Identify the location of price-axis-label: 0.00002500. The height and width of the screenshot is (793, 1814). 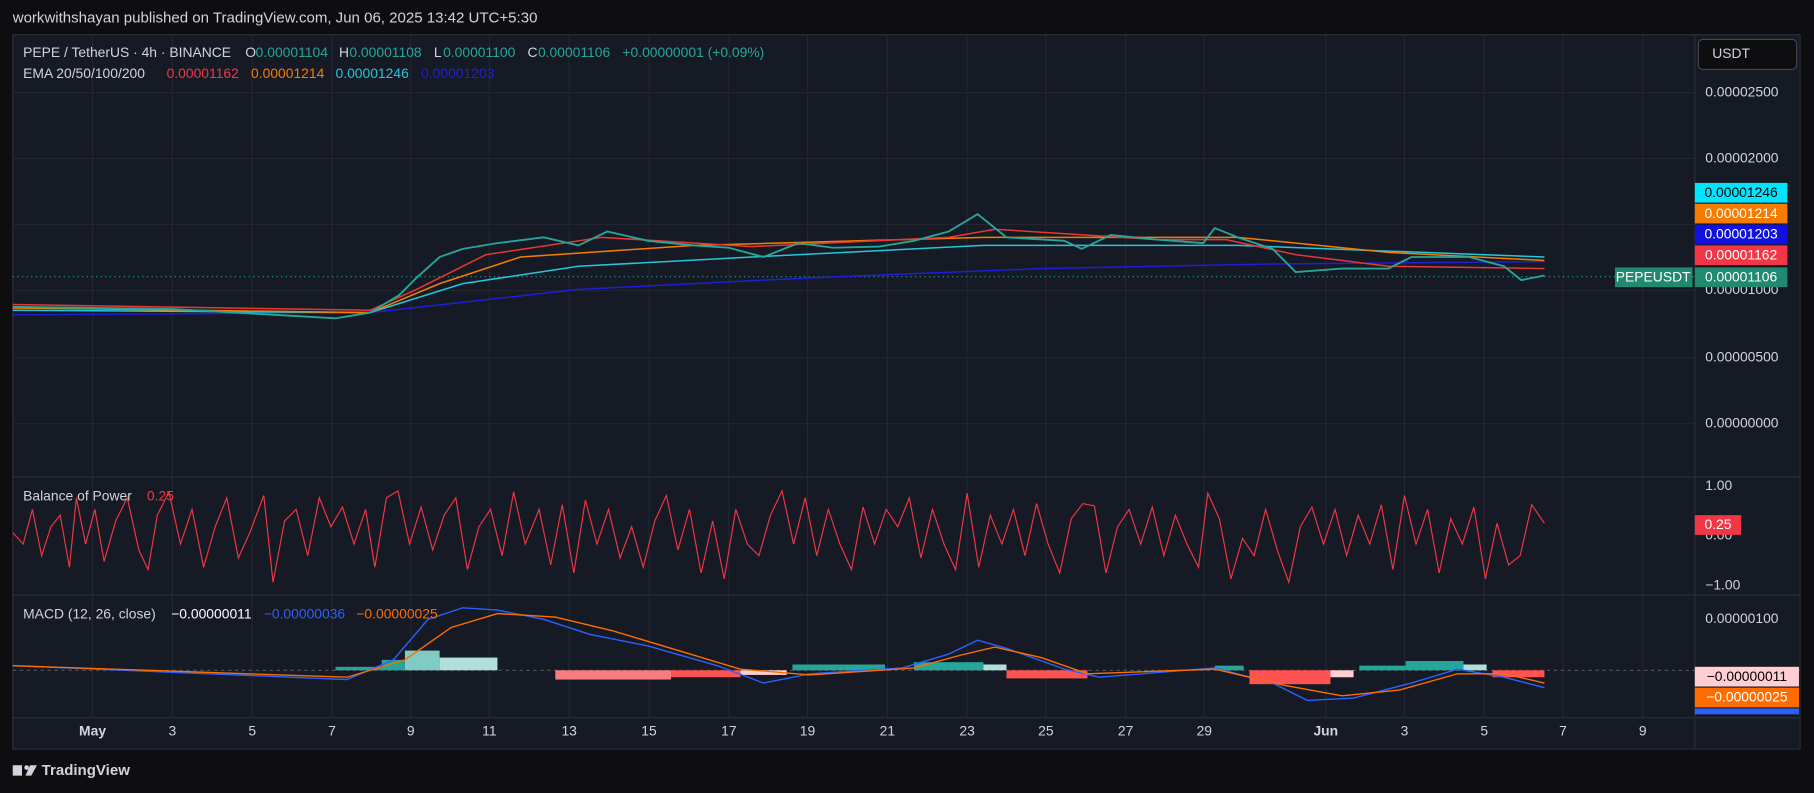
(1742, 91).